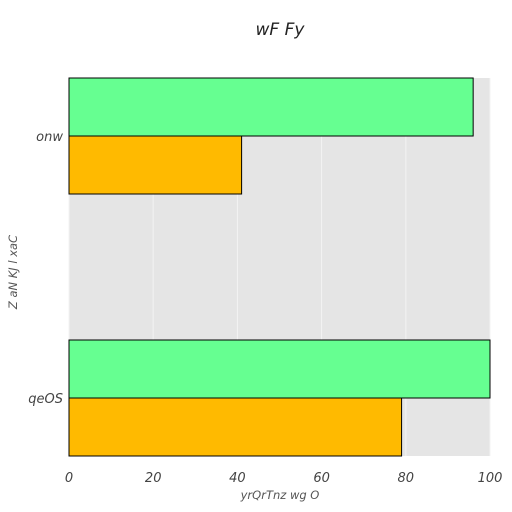 Image resolution: width=512 pixels, height=512 pixels. Describe the element at coordinates (284, 478) in the screenshot. I see `x-axis-ticks: 0 20 40 60 80 100` at that location.